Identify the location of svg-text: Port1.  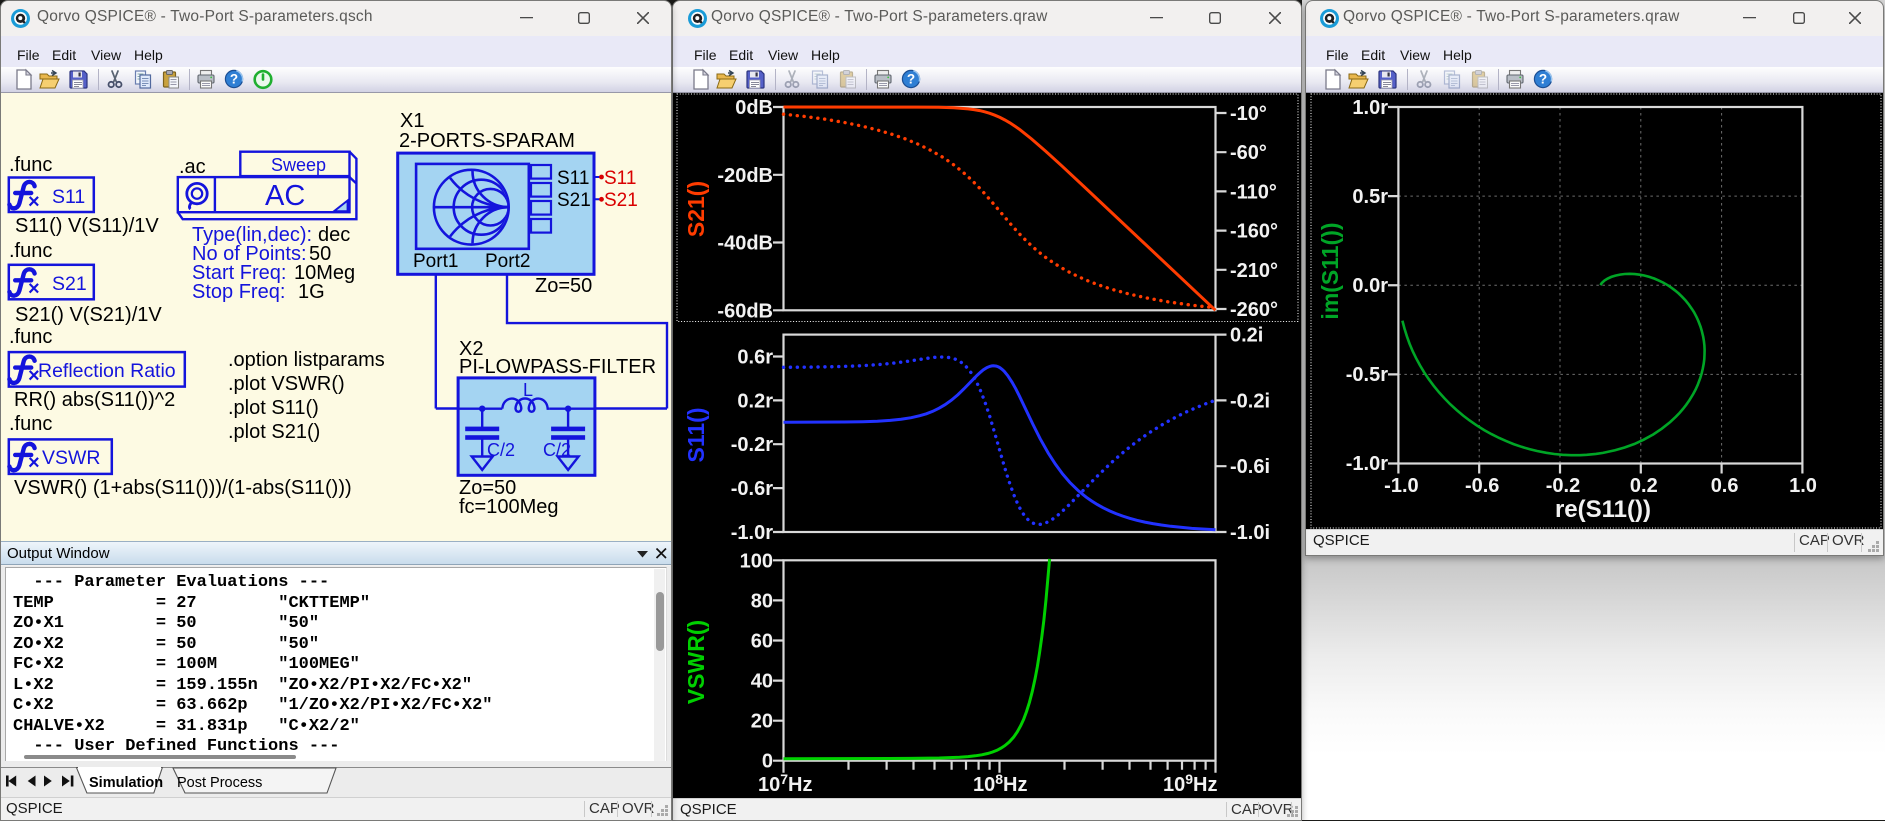
(435, 261).